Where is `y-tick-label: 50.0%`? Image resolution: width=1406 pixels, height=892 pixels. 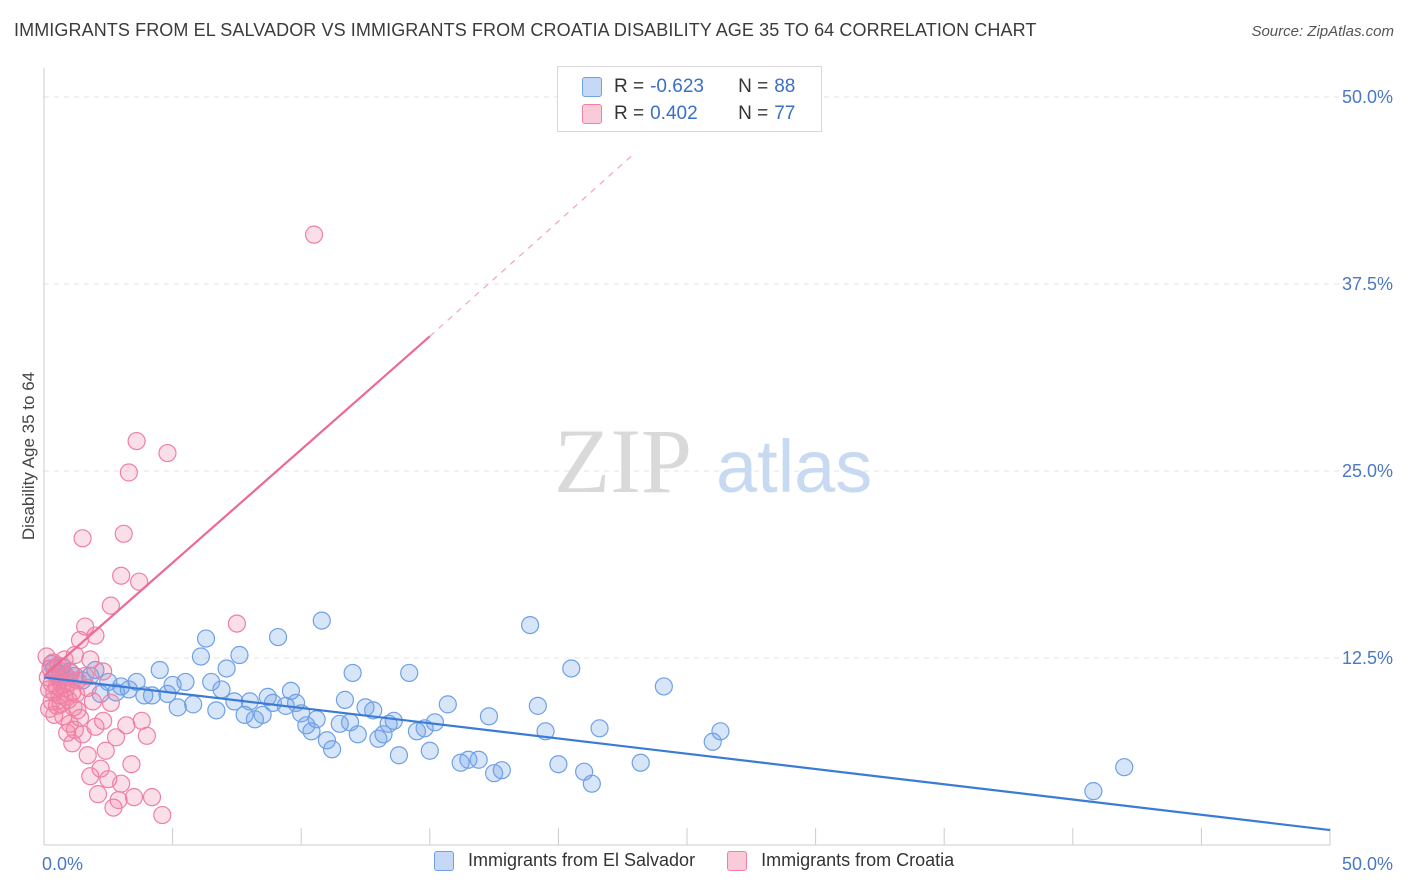
y-tick-label: 50.0% is located at coordinates (1367, 97).